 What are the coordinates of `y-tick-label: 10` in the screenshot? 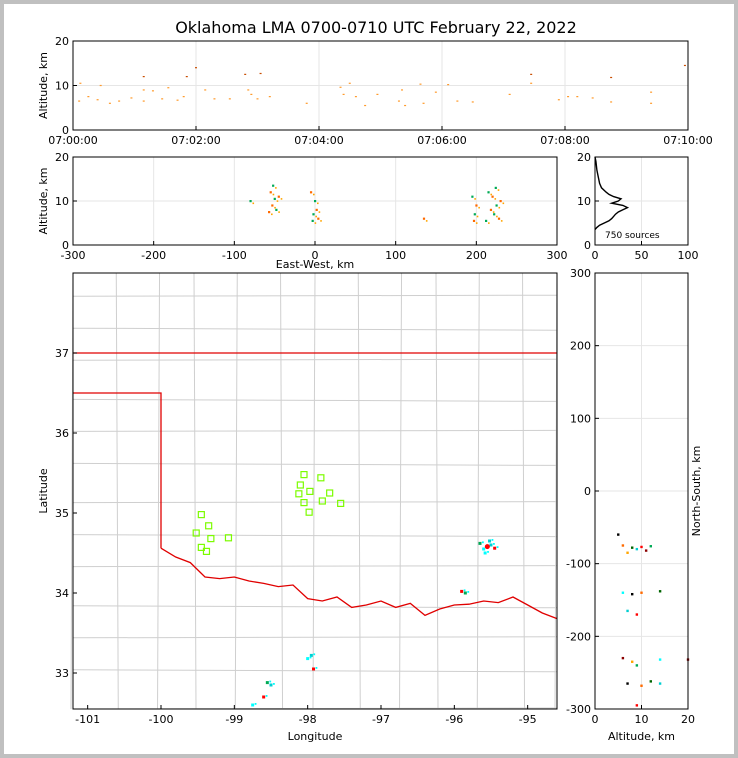 It's located at (62, 201).